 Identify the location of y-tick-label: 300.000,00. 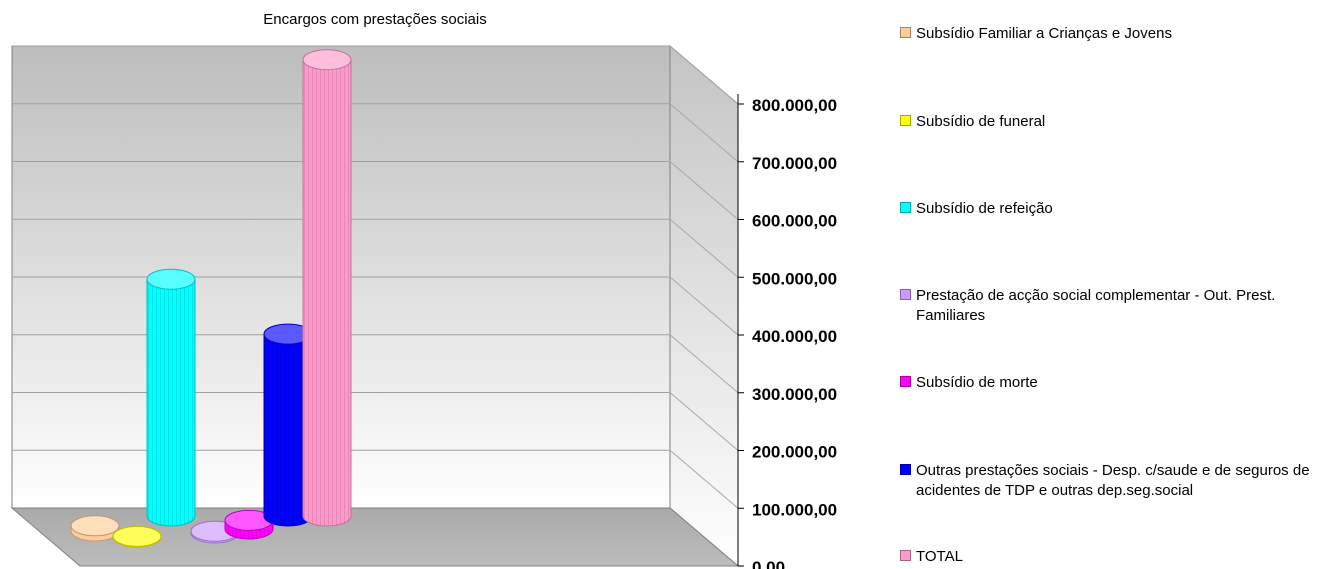
(794, 394).